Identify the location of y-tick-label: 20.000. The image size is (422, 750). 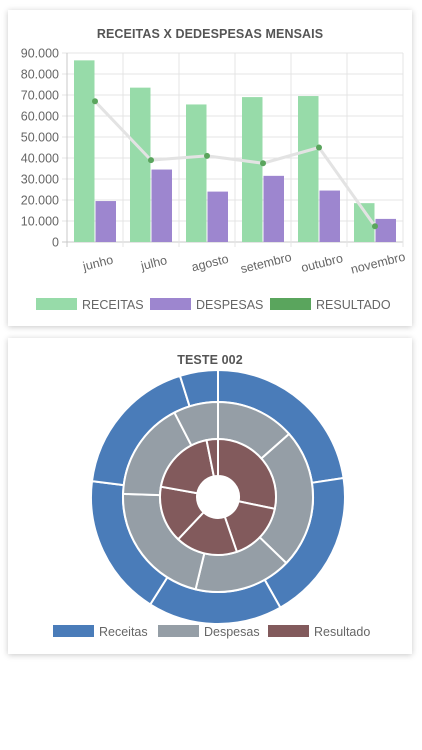
(40, 201).